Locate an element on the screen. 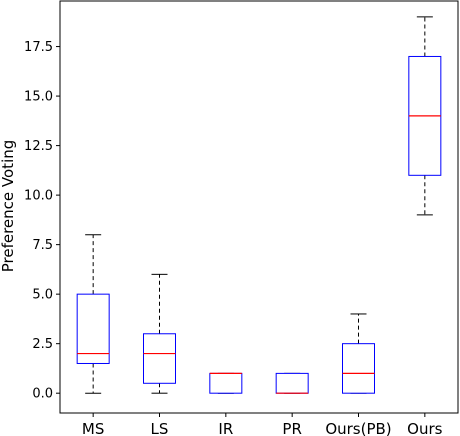 The image size is (460, 436). y-tick-label: 10.0 is located at coordinates (38, 196).